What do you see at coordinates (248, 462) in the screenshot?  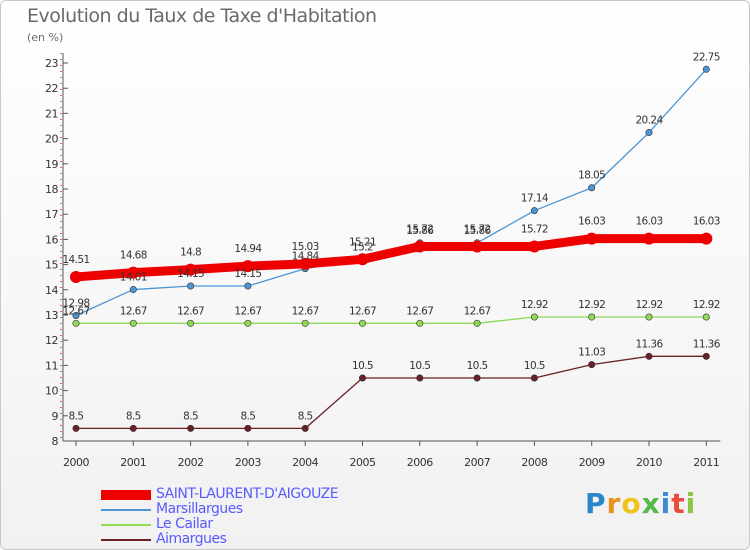 I see `x-tick-label: 2003` at bounding box center [248, 462].